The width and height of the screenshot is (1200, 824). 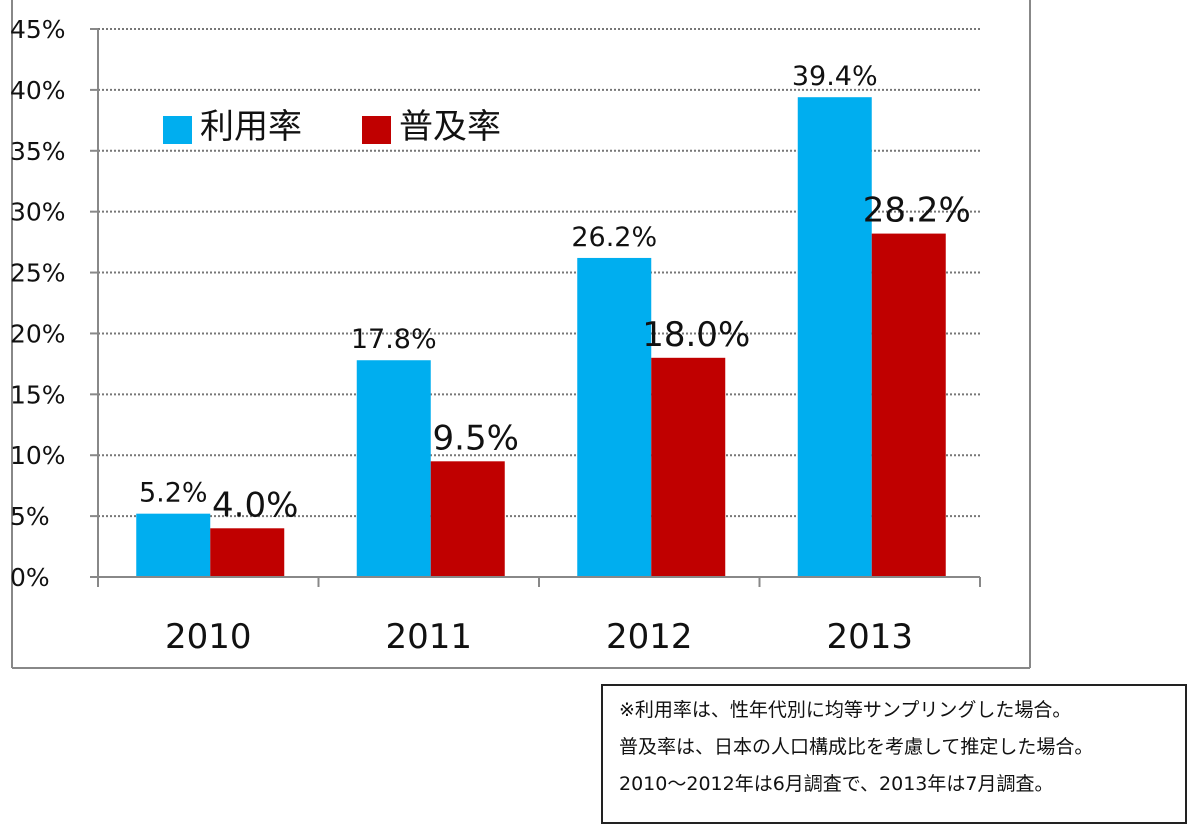 What do you see at coordinates (173, 545) in the screenshot?
I see `bar-2010-riyouritsu` at bounding box center [173, 545].